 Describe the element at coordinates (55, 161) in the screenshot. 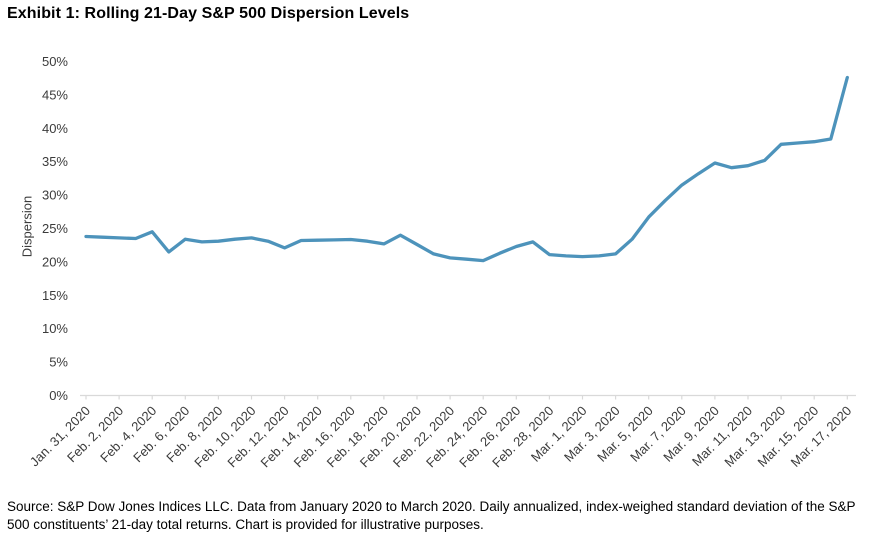

I see `y-tick-label: 35%` at that location.